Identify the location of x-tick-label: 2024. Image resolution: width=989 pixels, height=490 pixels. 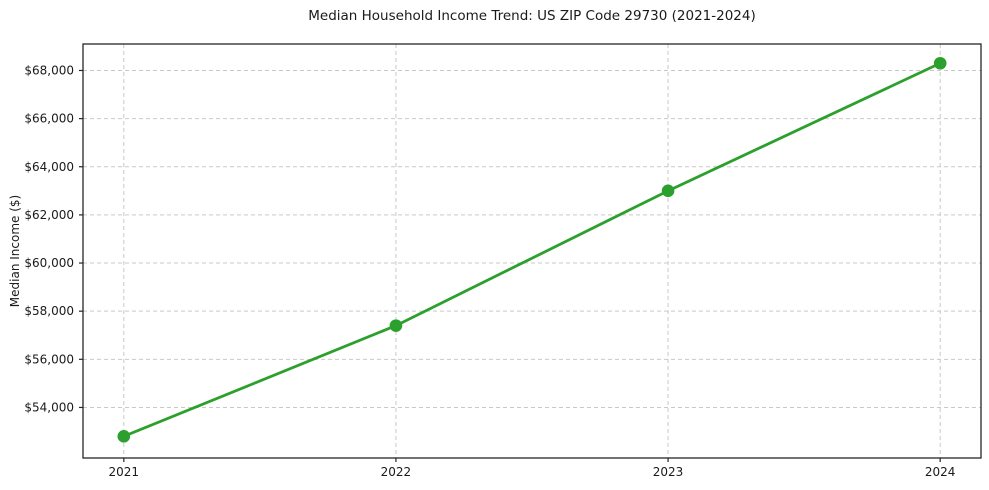
(940, 472).